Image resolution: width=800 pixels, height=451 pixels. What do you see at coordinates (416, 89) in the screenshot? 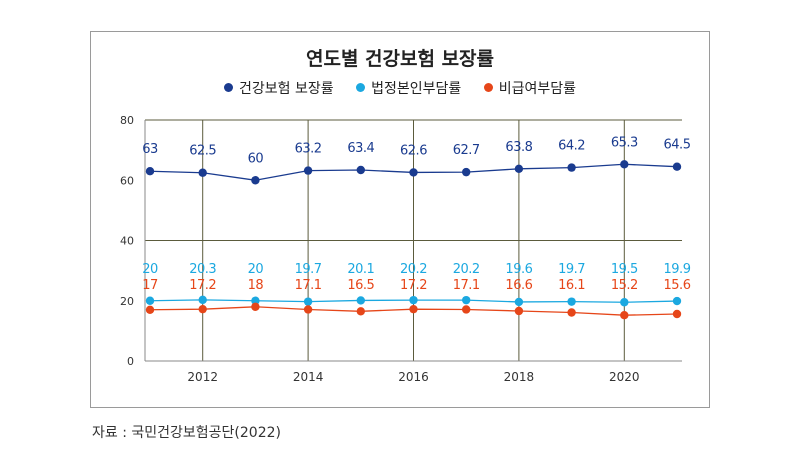
I see `legend-label-statutory: 법정본인부담률` at bounding box center [416, 89].